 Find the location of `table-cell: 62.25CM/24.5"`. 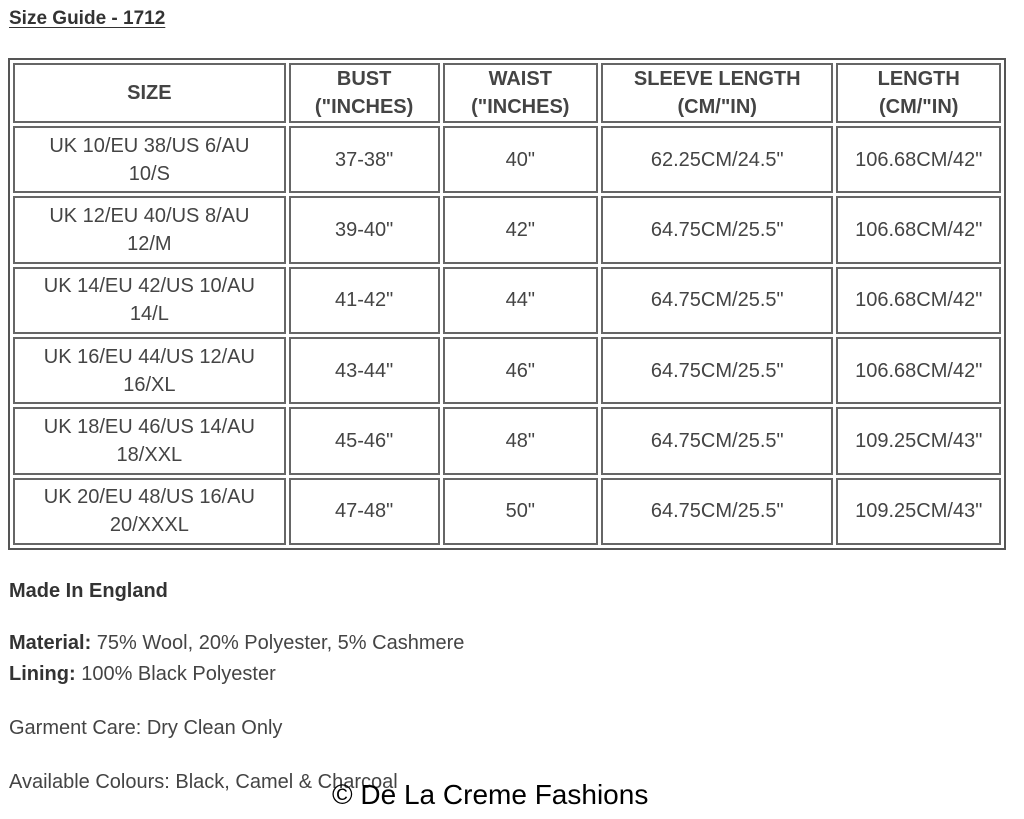

table-cell: 62.25CM/24.5" is located at coordinates (717, 160).